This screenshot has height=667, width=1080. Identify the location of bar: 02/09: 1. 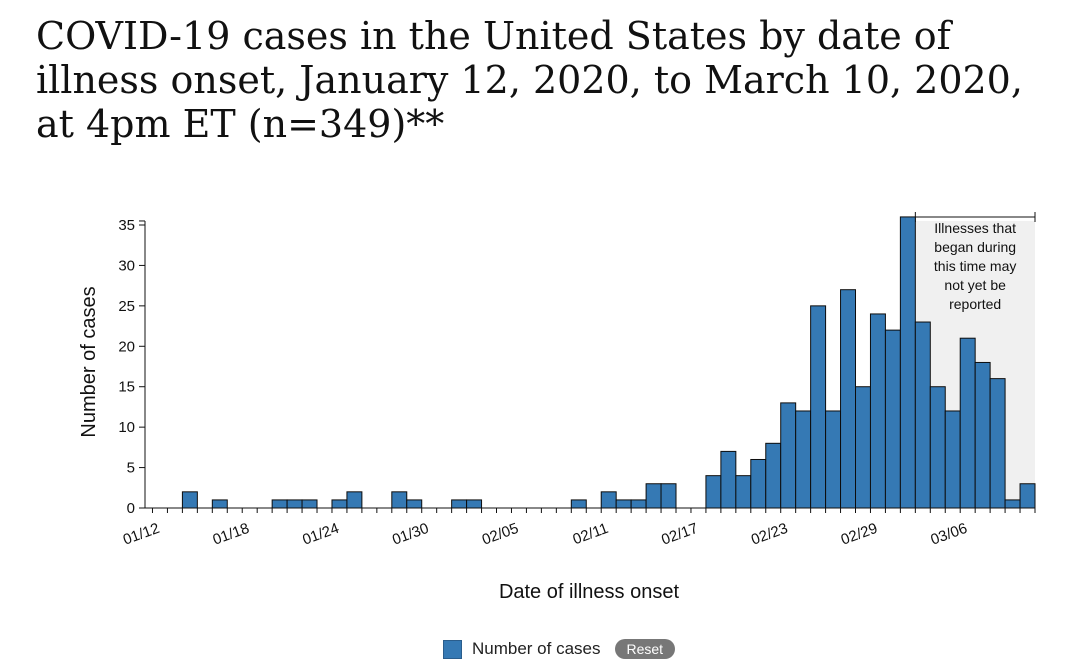
(578, 504).